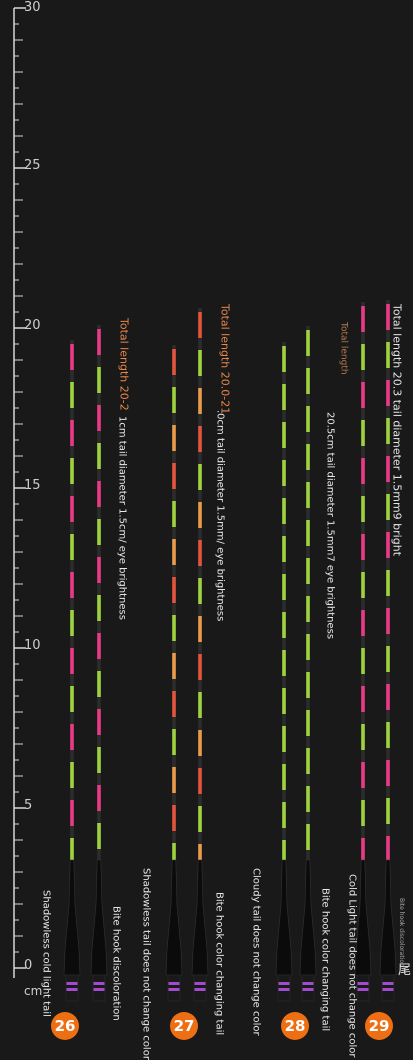 Image resolution: width=413 pixels, height=1060 pixels. What do you see at coordinates (352, 966) in the screenshot?
I see `left-label-29: Cold Light tail does not change color` at bounding box center [352, 966].